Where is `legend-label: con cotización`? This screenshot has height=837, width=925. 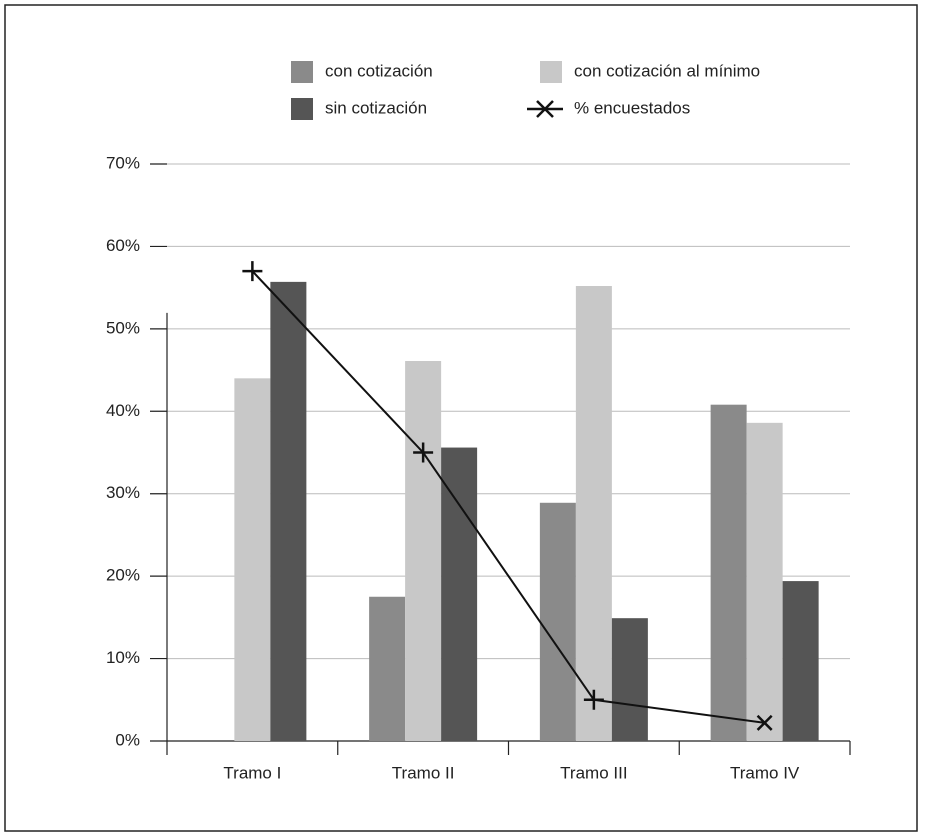
legend-label: con cotización is located at coordinates (379, 70).